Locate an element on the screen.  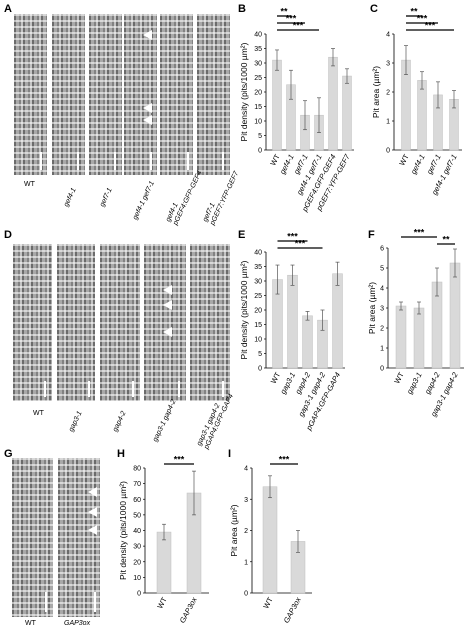
micrograph-d-gap3-gap4 is located at coordinates (165, 322).